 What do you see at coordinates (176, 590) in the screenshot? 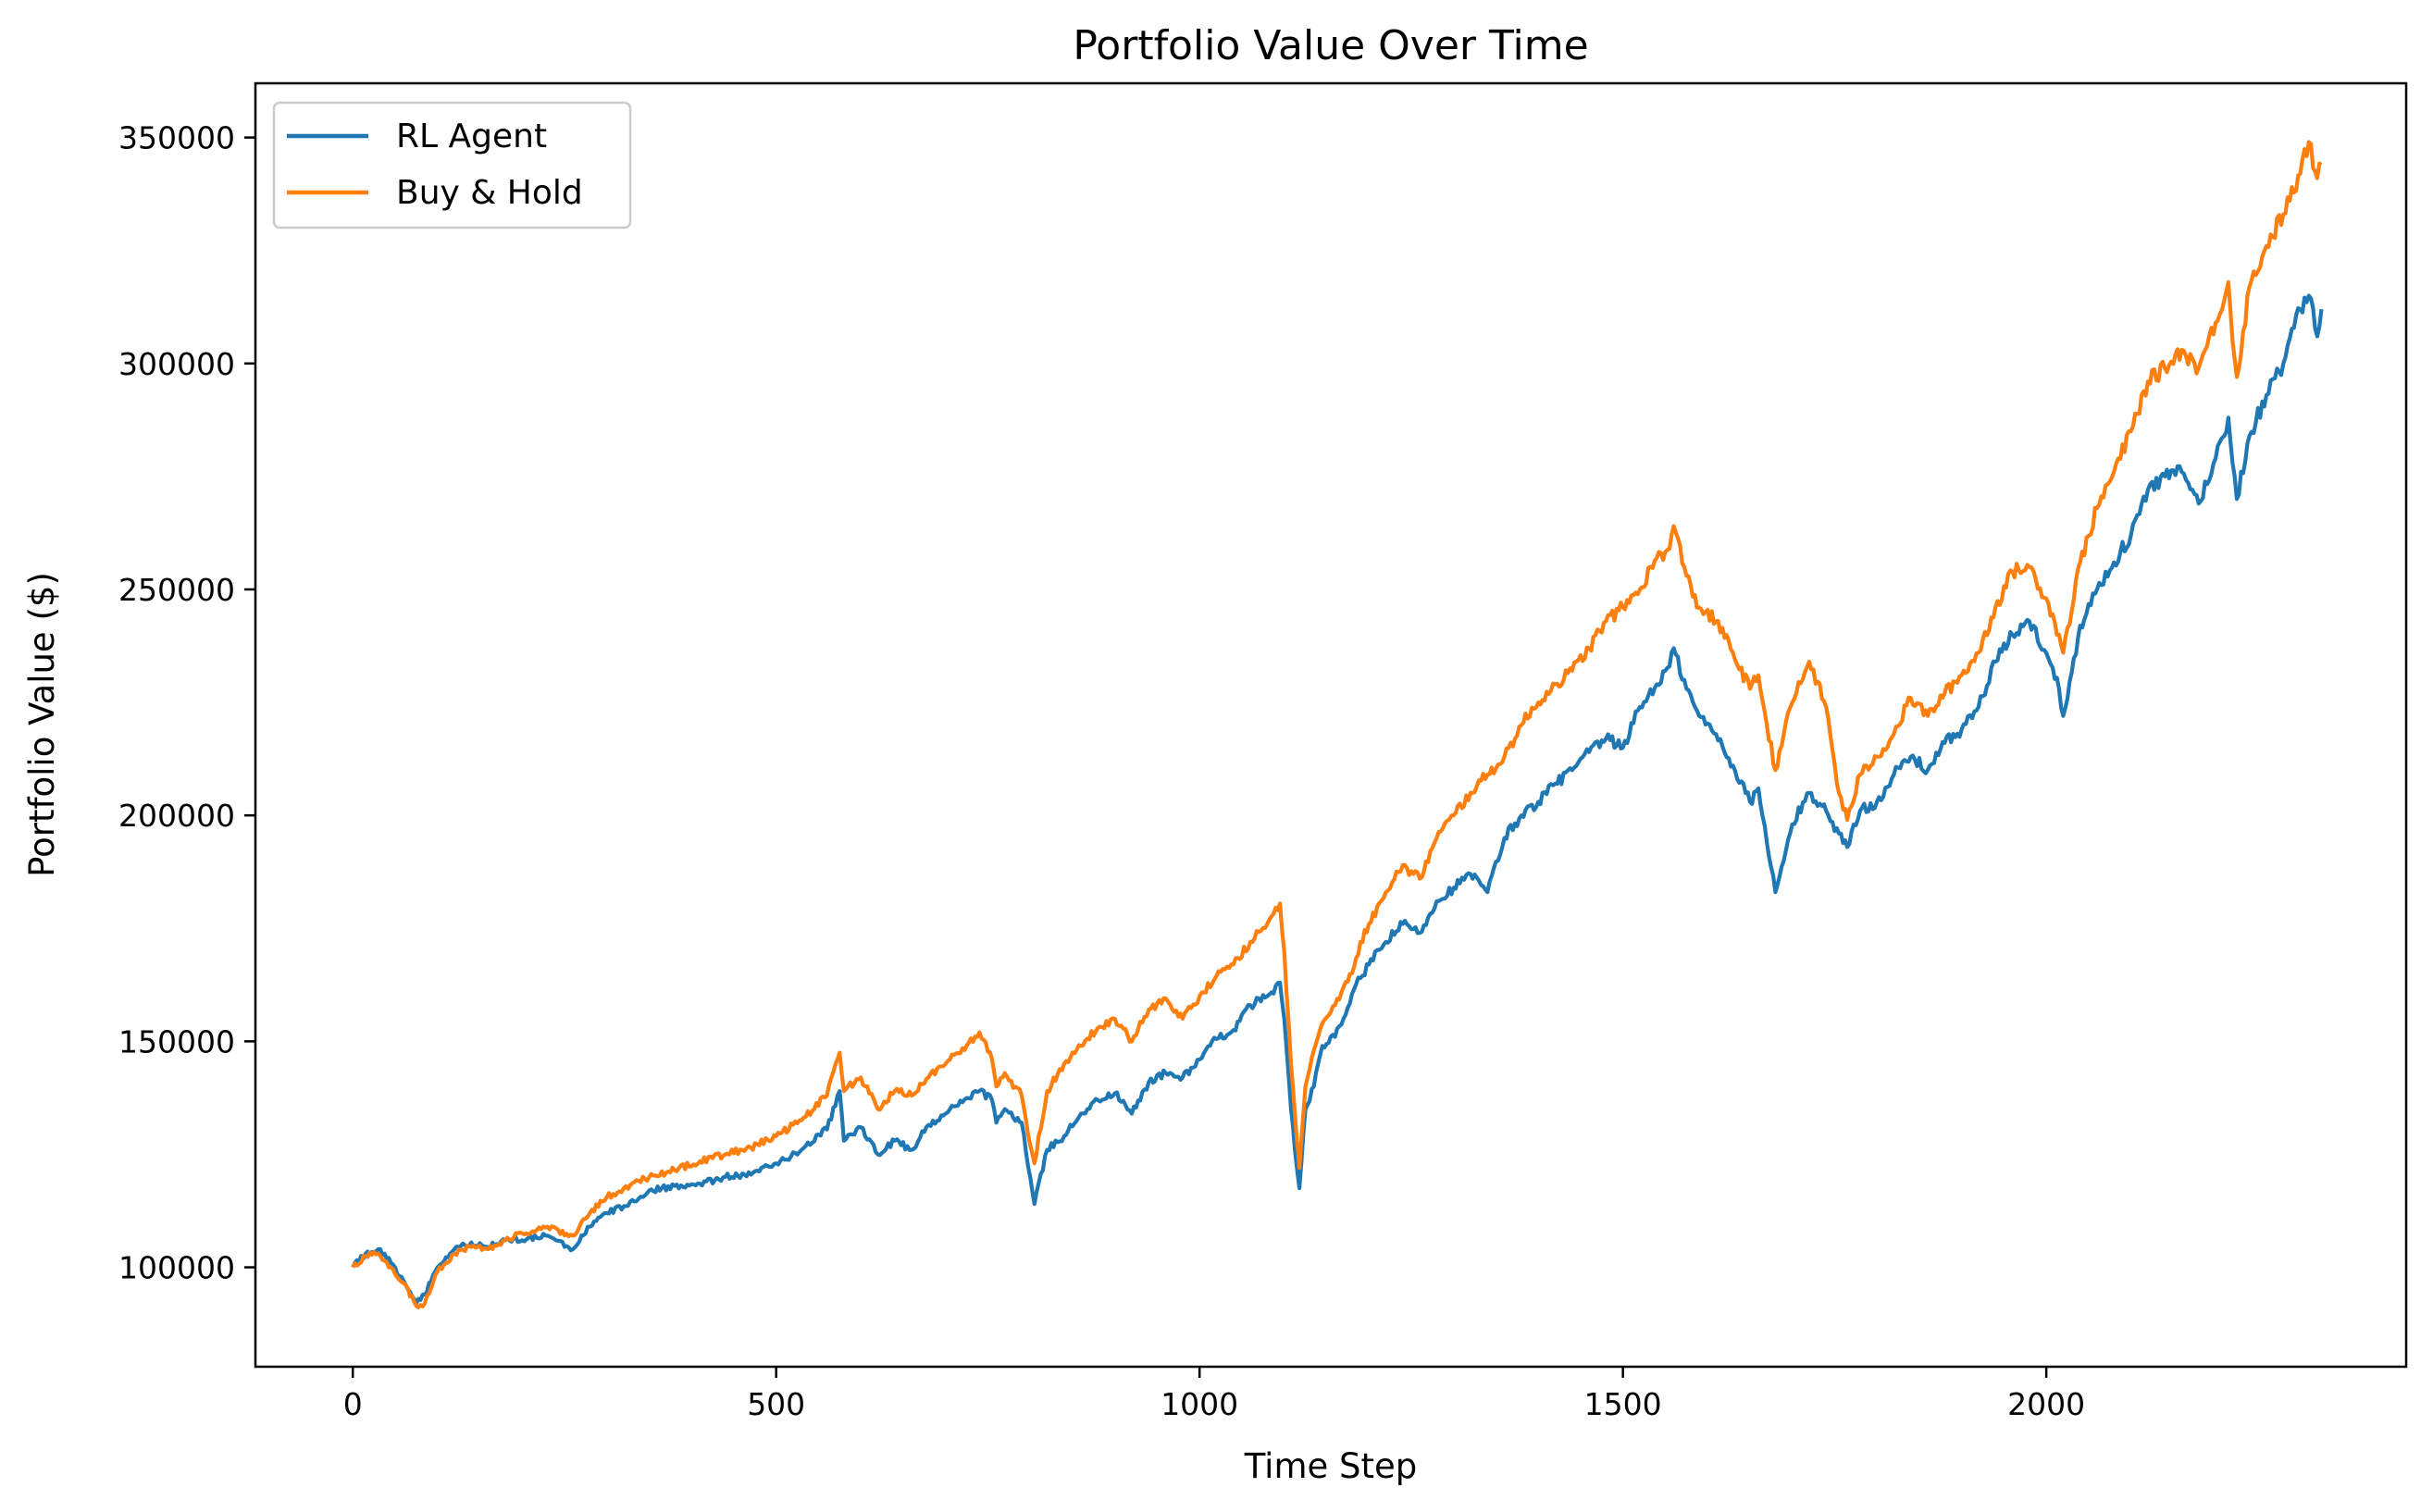
I see `y-tick-label: 250000` at bounding box center [176, 590].